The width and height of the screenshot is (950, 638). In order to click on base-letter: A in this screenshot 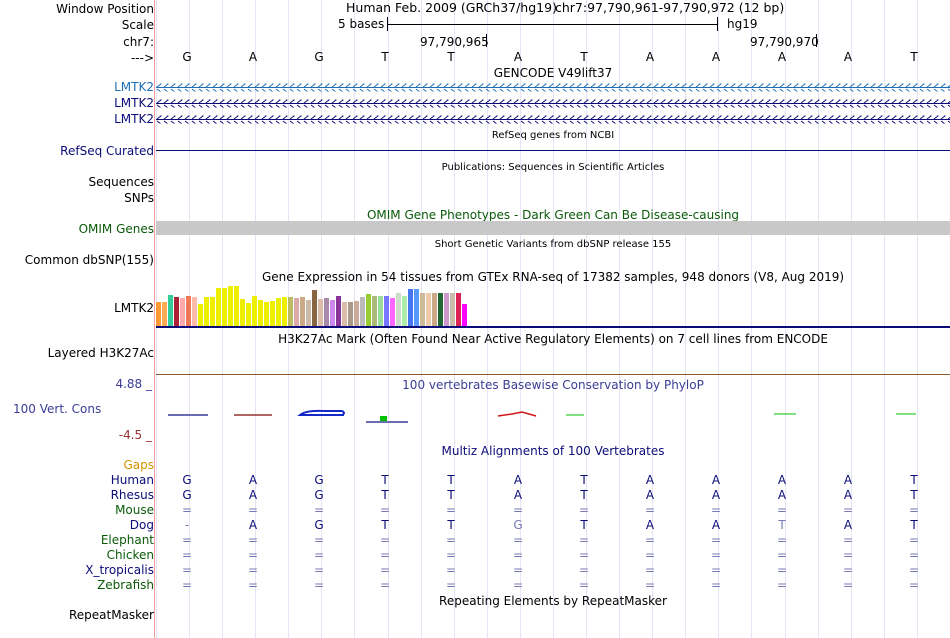, I will do `click(716, 57)`.